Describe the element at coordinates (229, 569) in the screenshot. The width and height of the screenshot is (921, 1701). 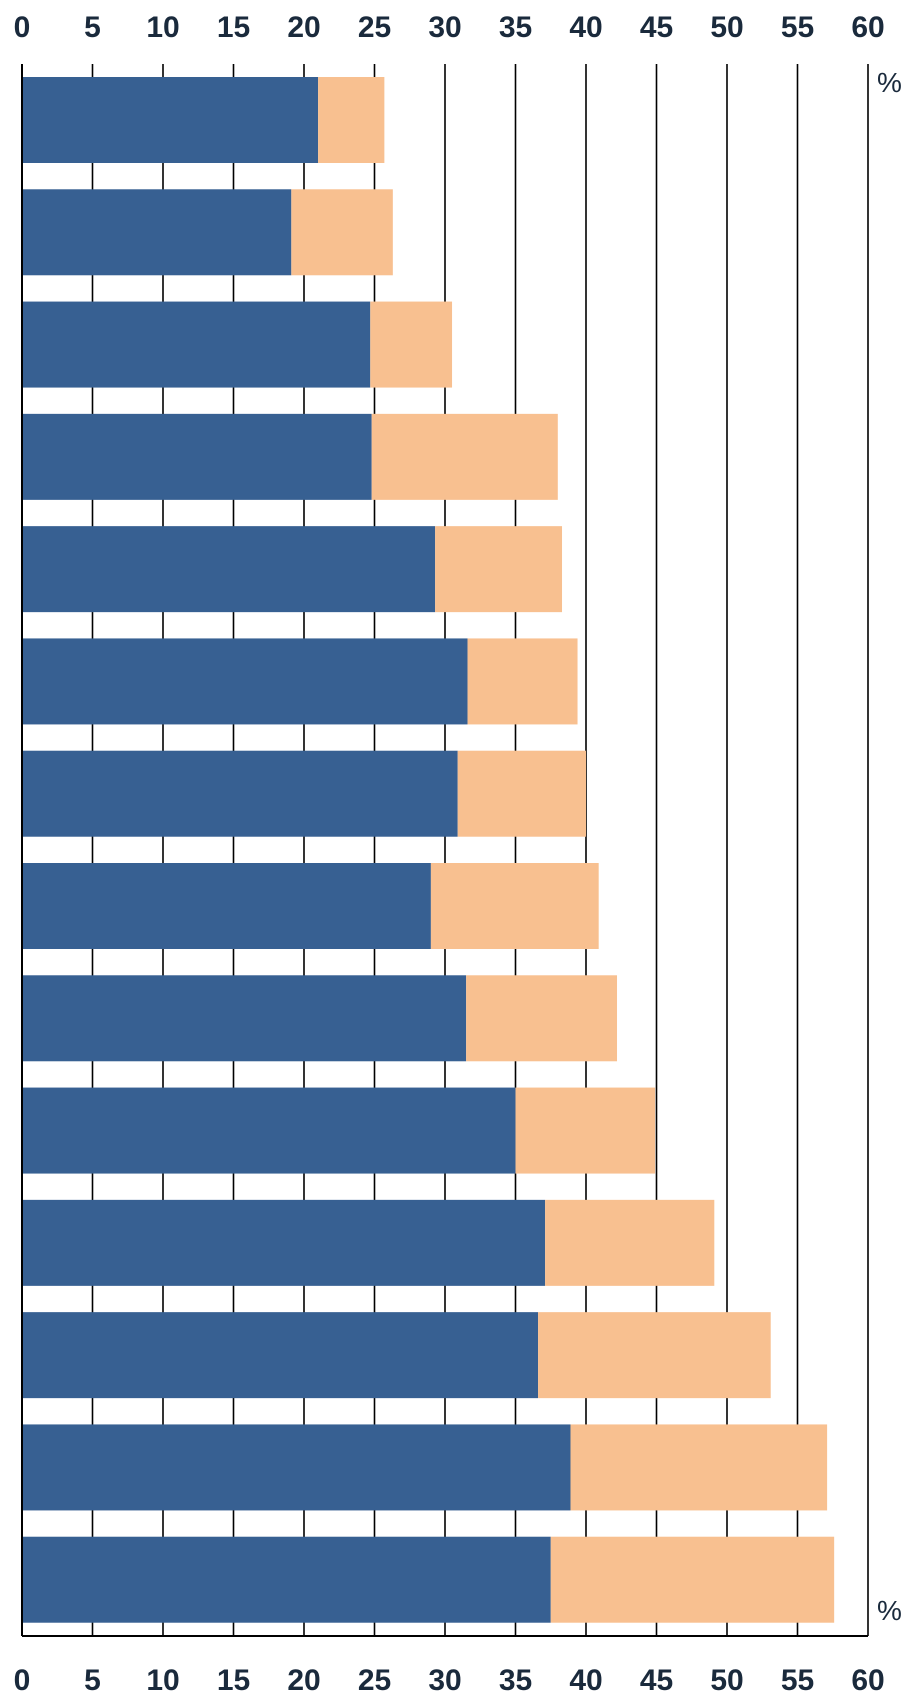
I see `bar-row5-series1` at that location.